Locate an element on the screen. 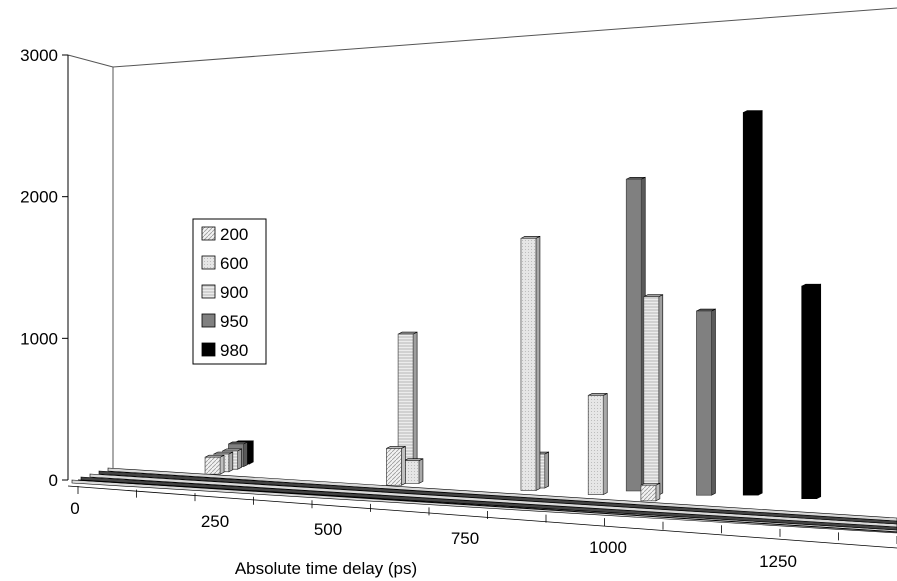  x-tick-label: 500 is located at coordinates (328, 529).